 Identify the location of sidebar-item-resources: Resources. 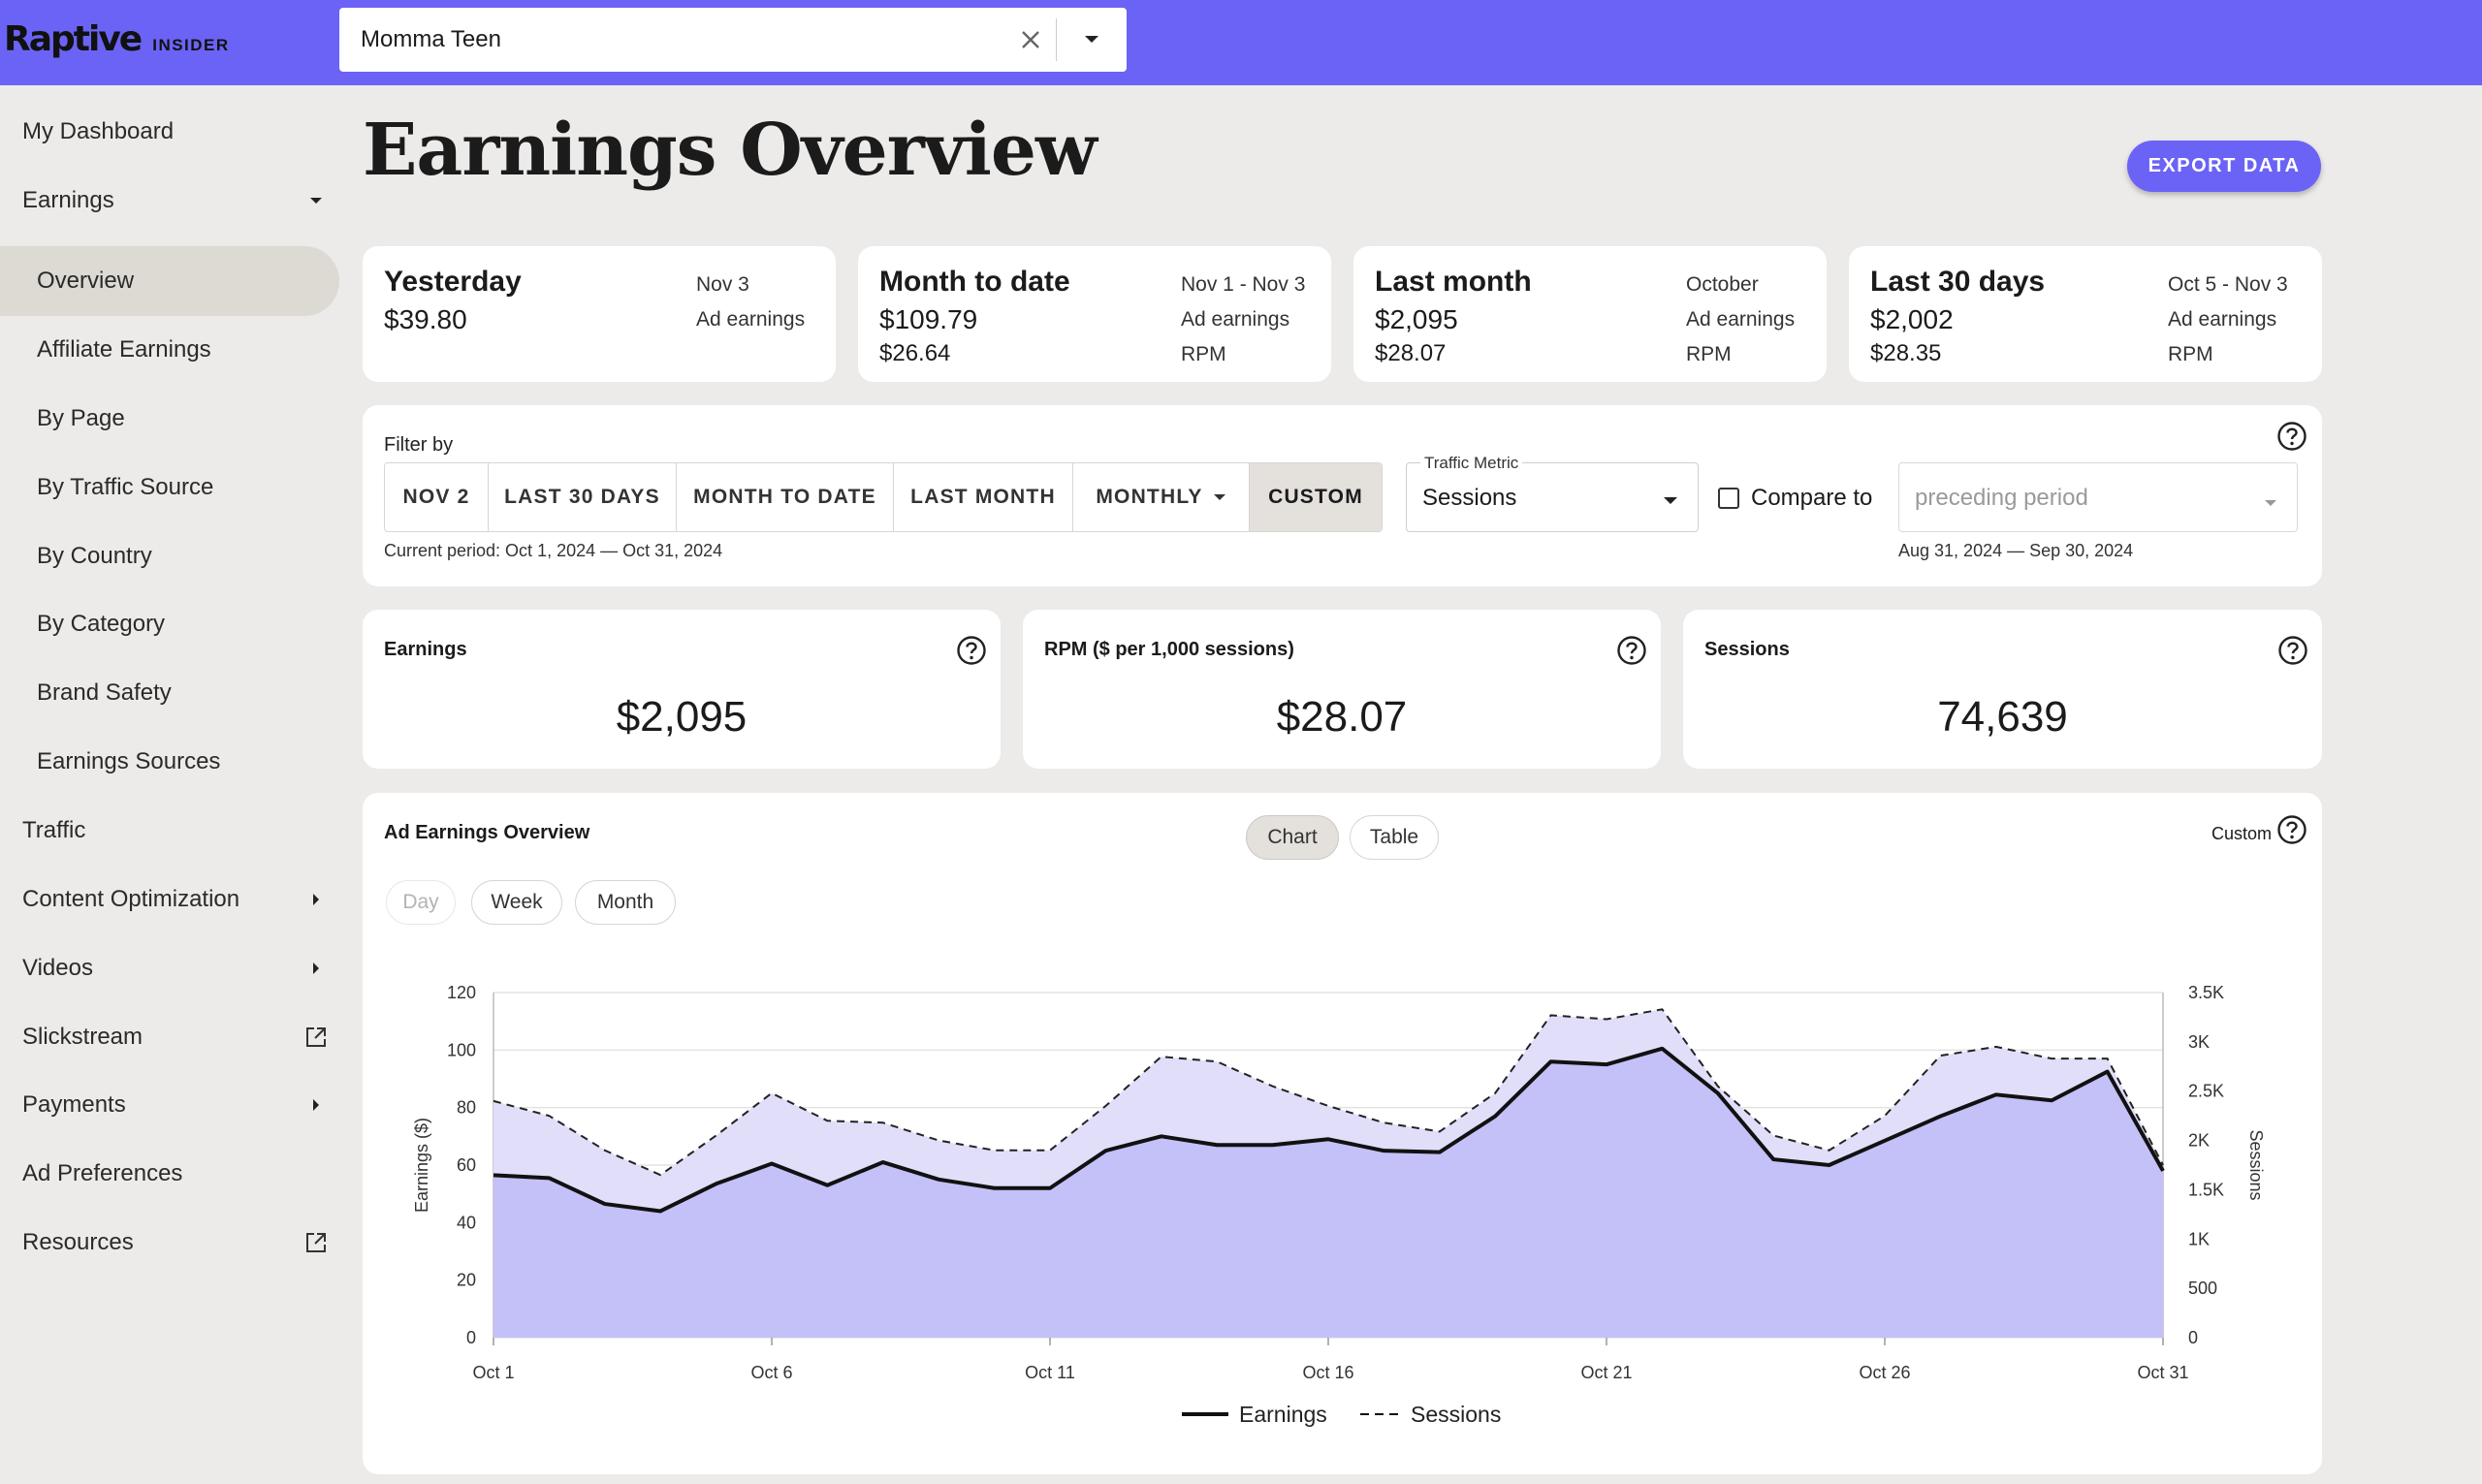
(170, 1243).